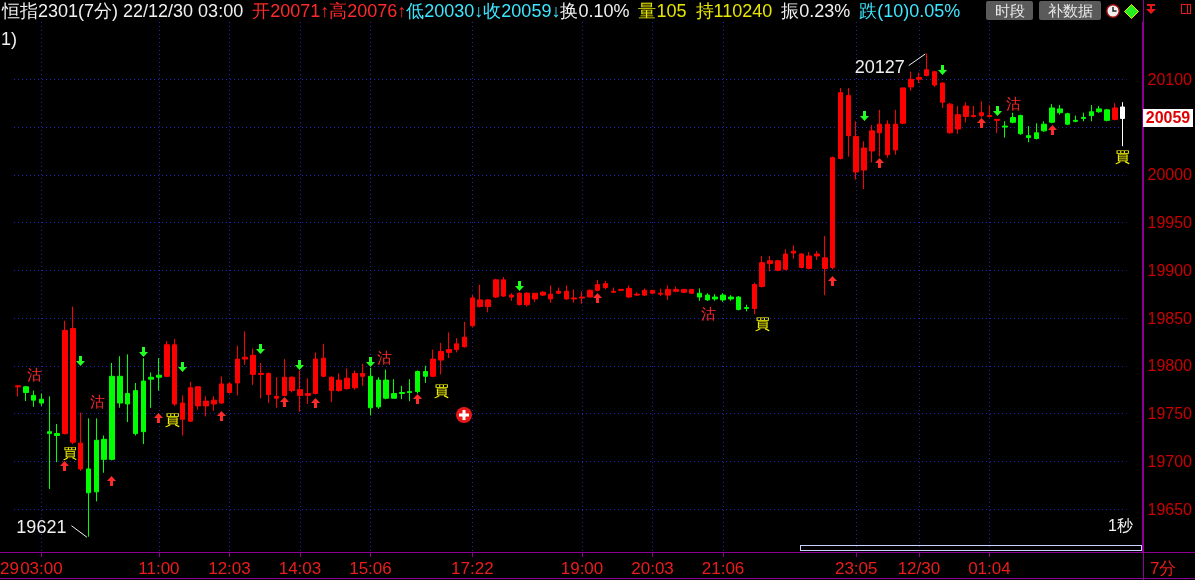  I want to click on x-tick-label: 21:06, so click(723, 568).